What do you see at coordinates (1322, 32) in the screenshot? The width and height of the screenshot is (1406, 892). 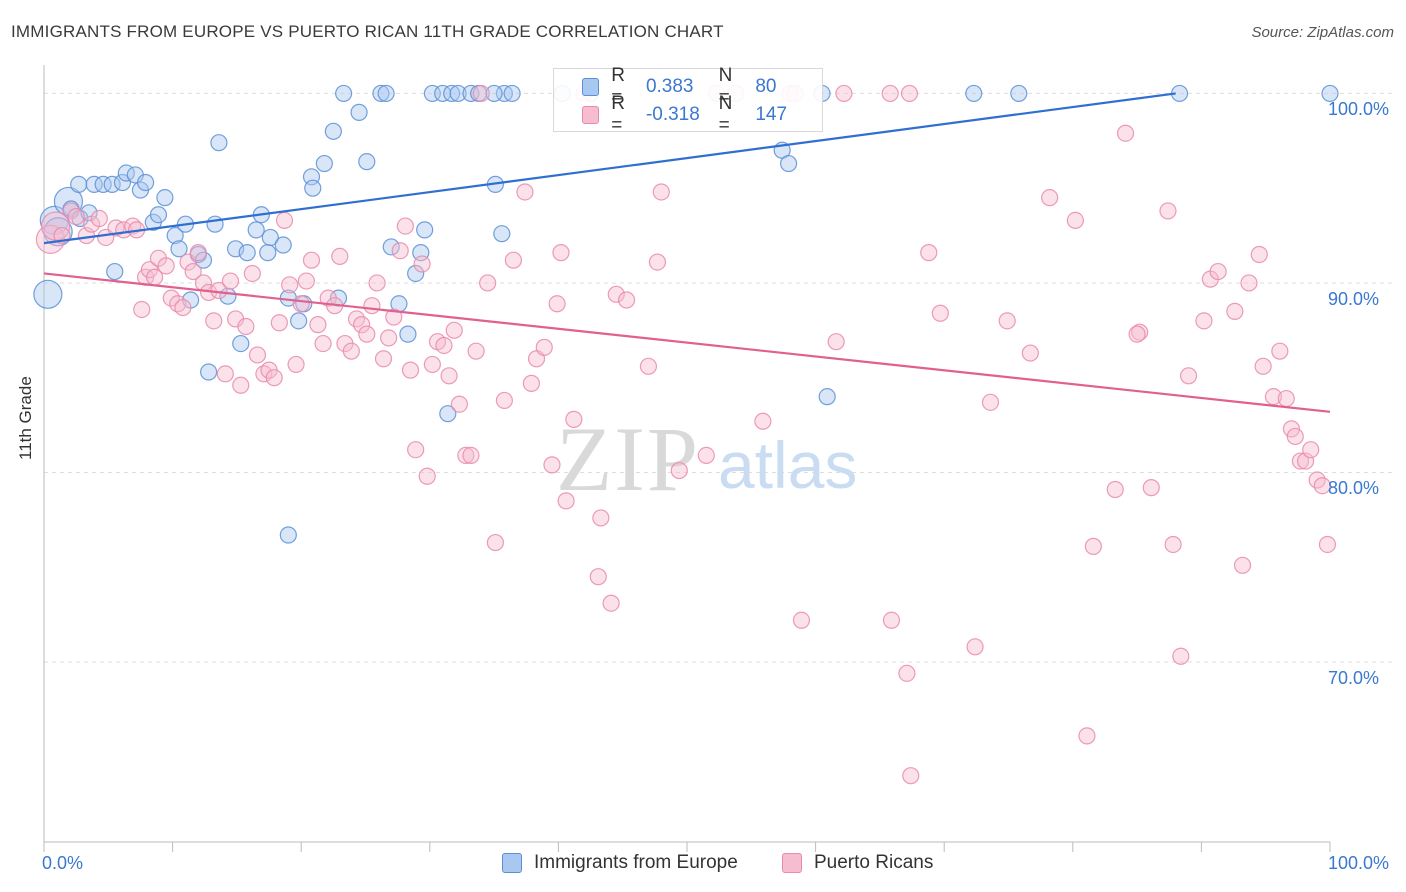 I see `source-label: Source: ZipAtlas.com` at bounding box center [1322, 32].